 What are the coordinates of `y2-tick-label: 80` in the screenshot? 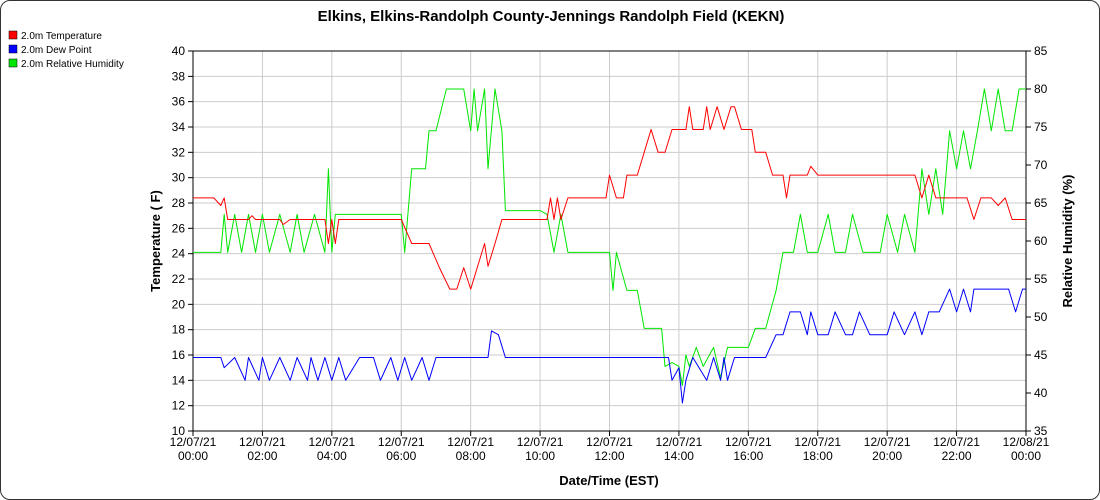 It's located at (1041, 89).